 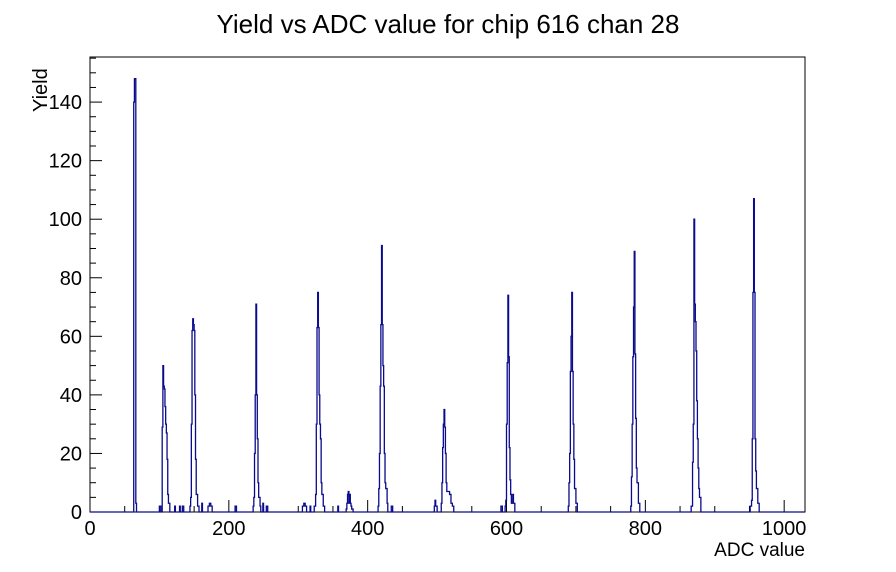 What do you see at coordinates (65, 220) in the screenshot?
I see `y-tick-label: 100` at bounding box center [65, 220].